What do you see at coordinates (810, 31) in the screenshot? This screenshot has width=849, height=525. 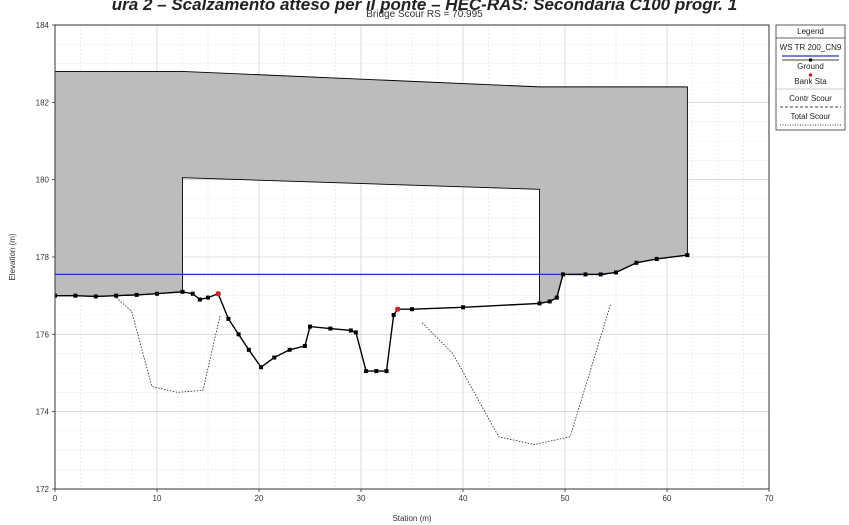 I see `legend-title: Legend` at bounding box center [810, 31].